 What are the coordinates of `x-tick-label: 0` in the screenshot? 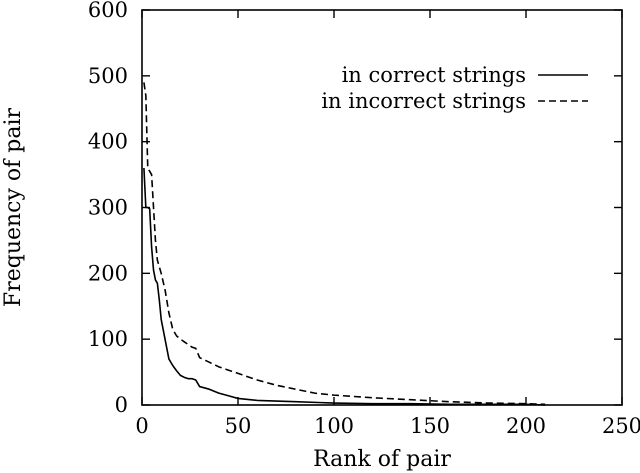 It's located at (141, 426).